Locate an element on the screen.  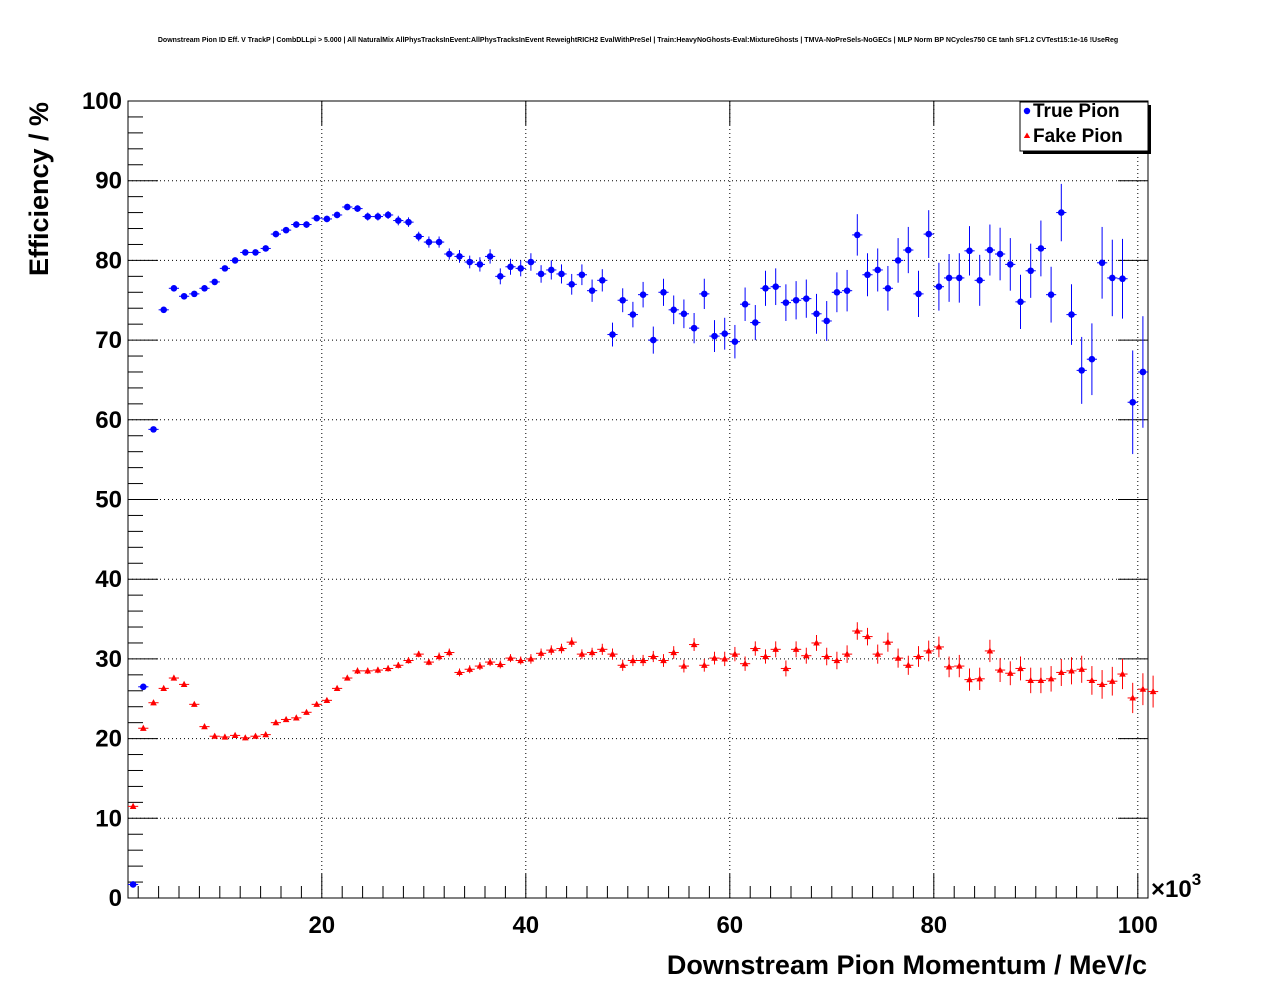
x-tick-label: 80 is located at coordinates (933, 925).